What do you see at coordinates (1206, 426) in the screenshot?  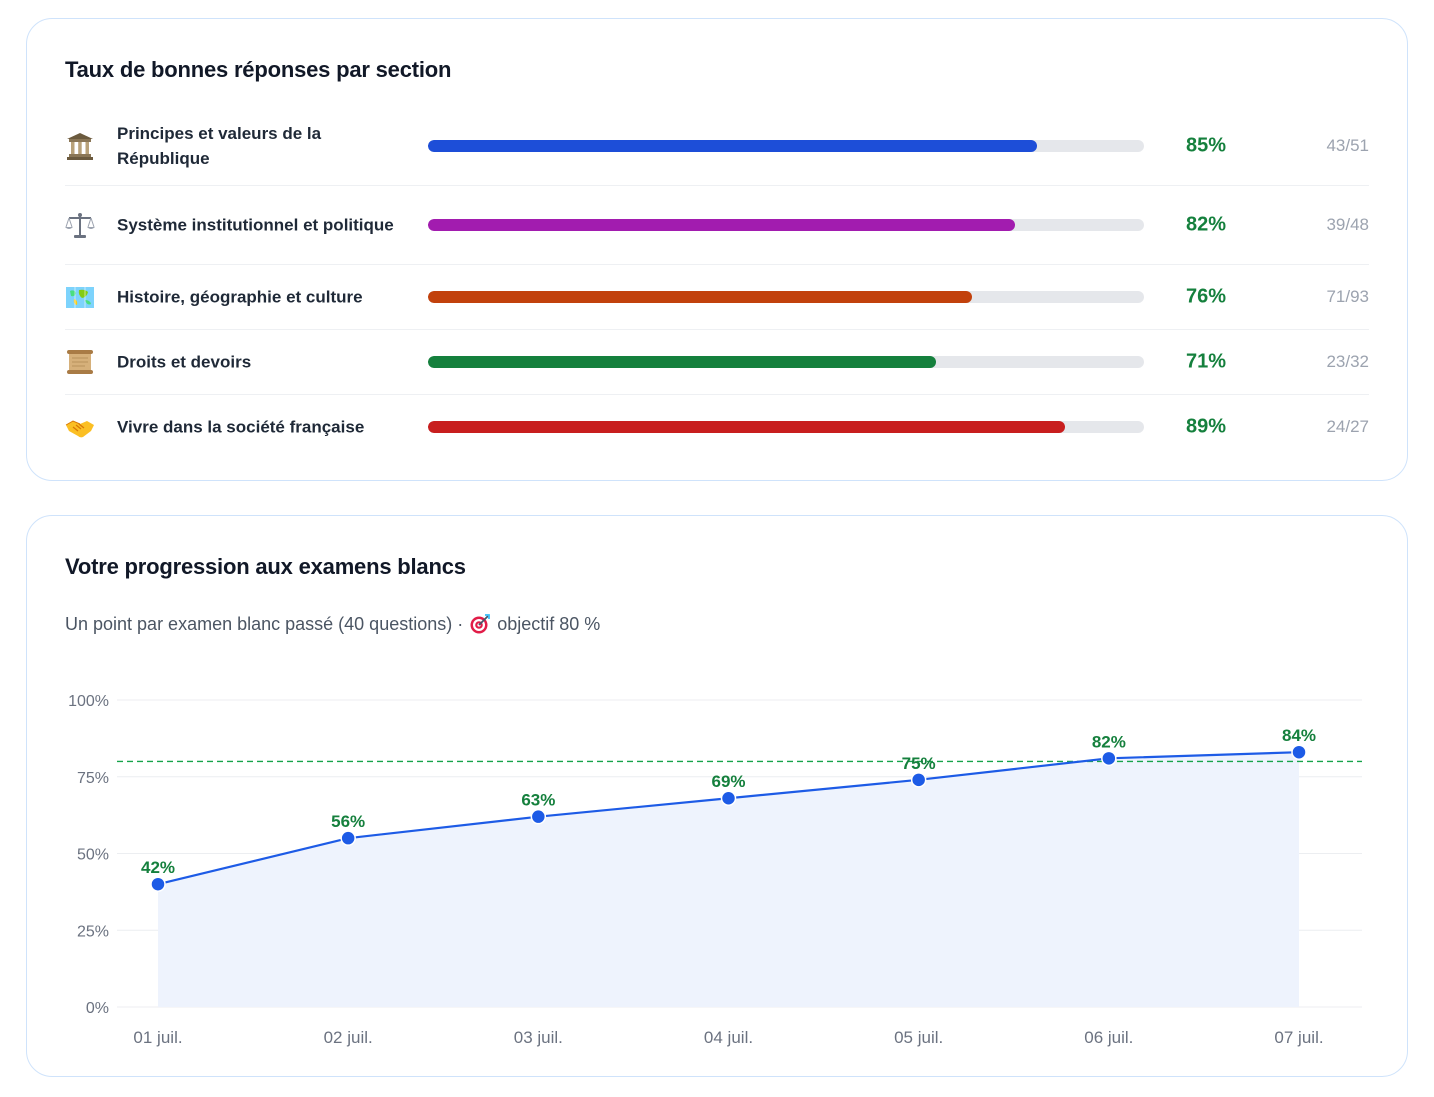 I see `section-percent: 89%` at bounding box center [1206, 426].